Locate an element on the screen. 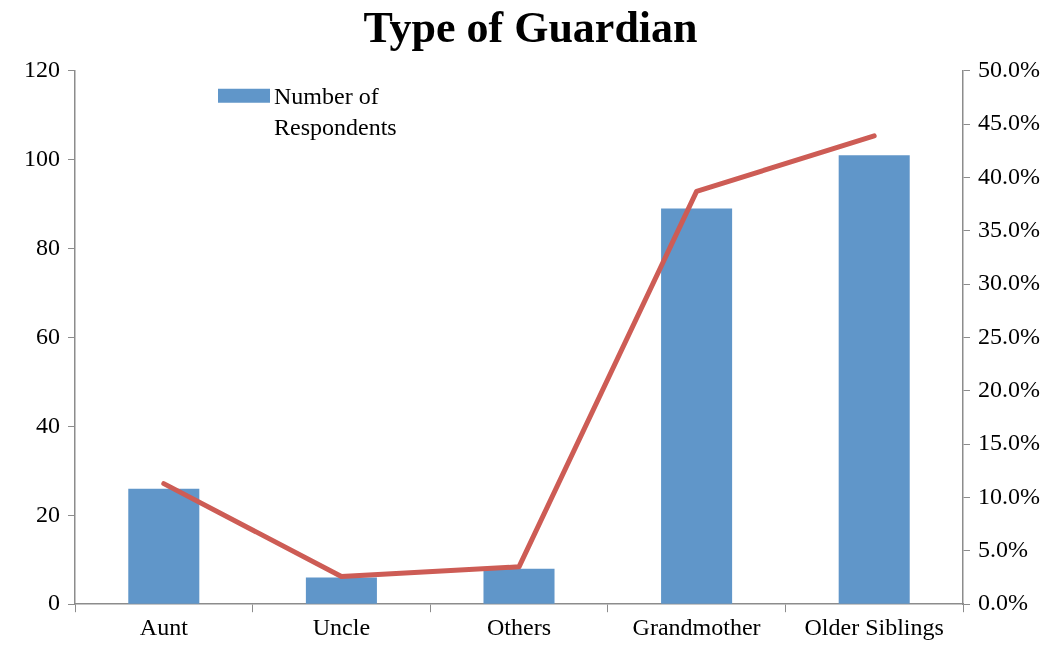 This screenshot has width=1061, height=645. y-tick-label: 60 is located at coordinates (48, 335).